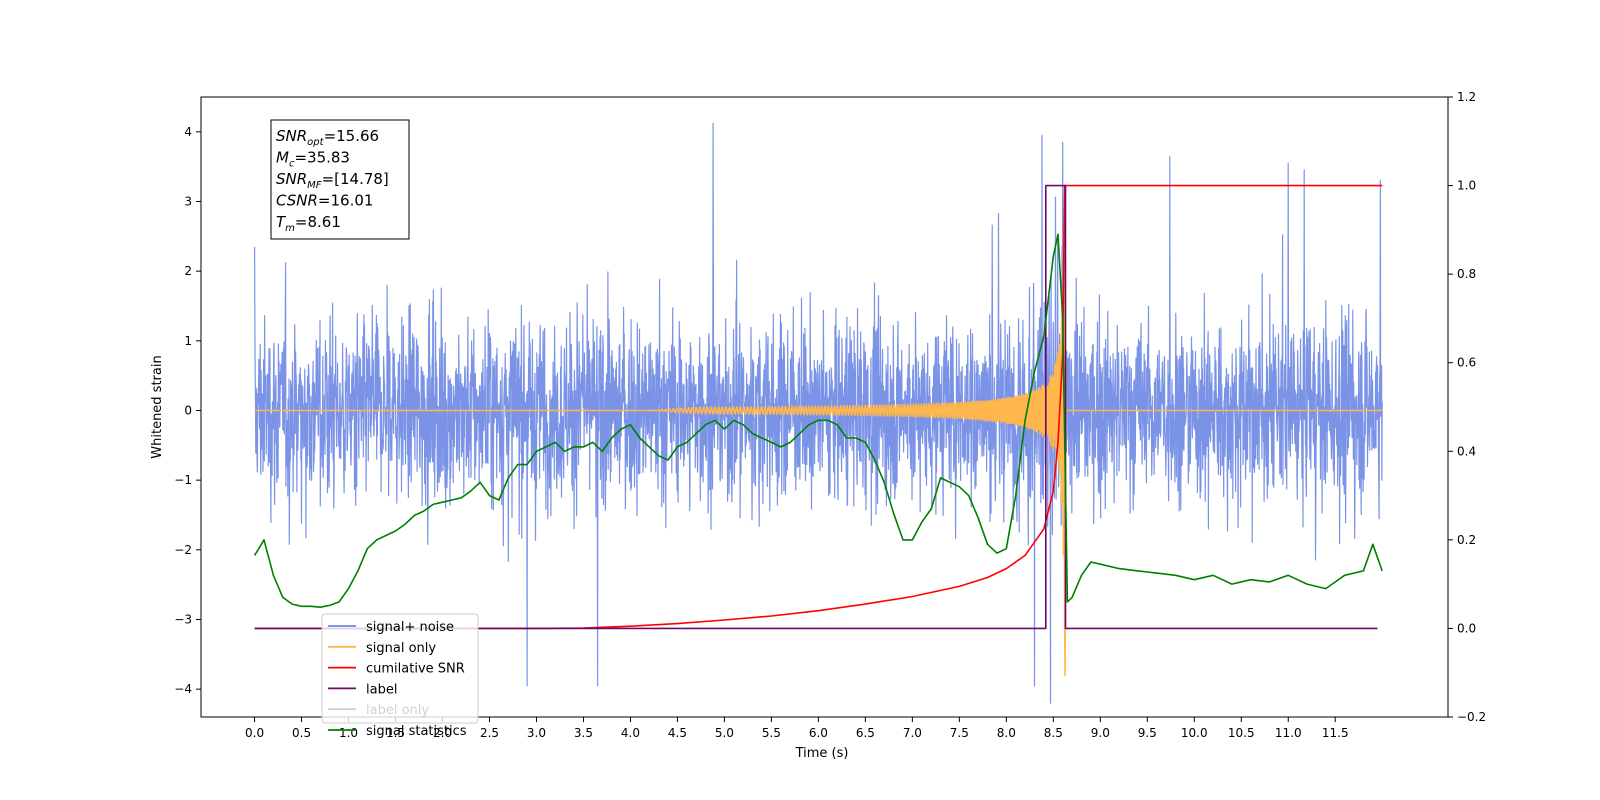 The height and width of the screenshot is (800, 1600). I want to click on legend-label: label, so click(381, 689).